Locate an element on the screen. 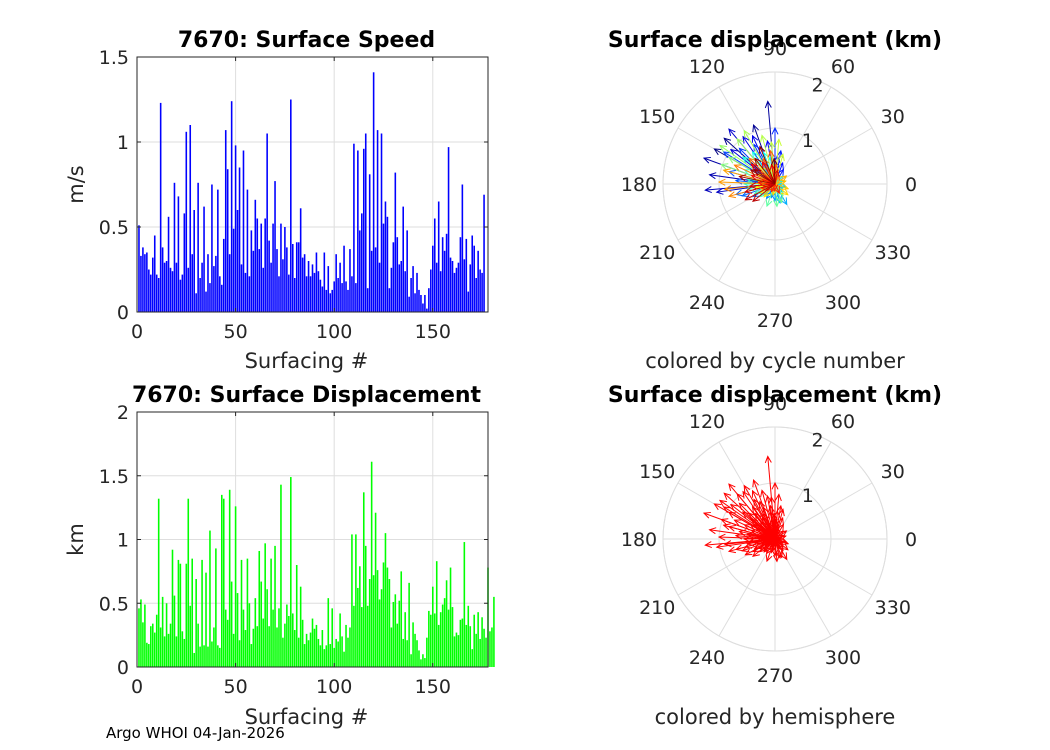 The height and width of the screenshot is (750, 1050). x-tick-label: 150 is located at coordinates (433, 332).